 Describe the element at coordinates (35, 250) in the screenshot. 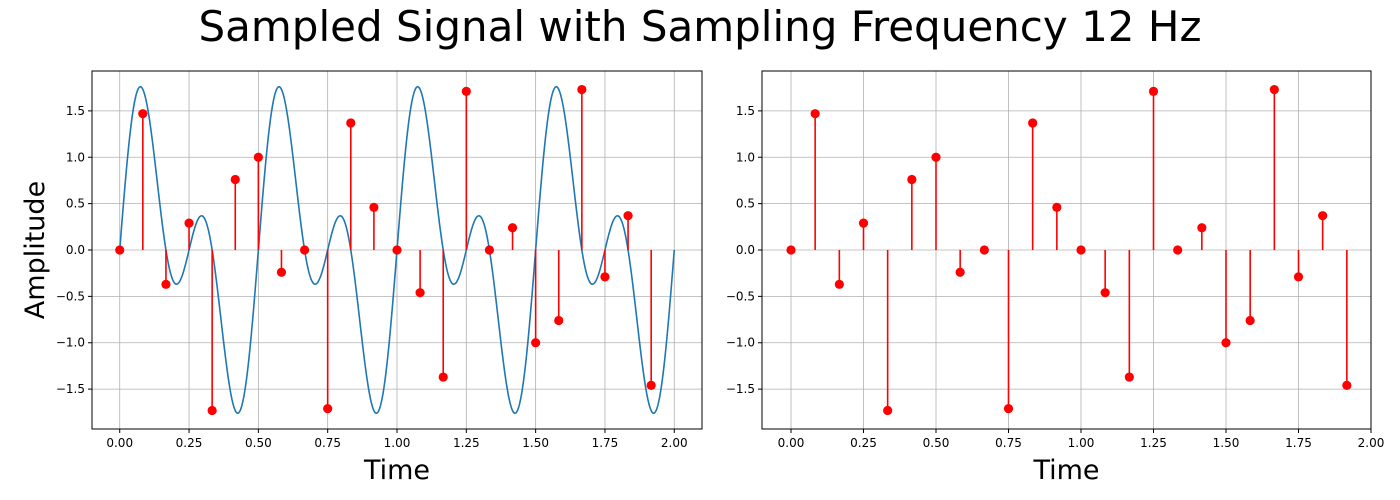

I see `y-axis-label: Amplitude` at that location.